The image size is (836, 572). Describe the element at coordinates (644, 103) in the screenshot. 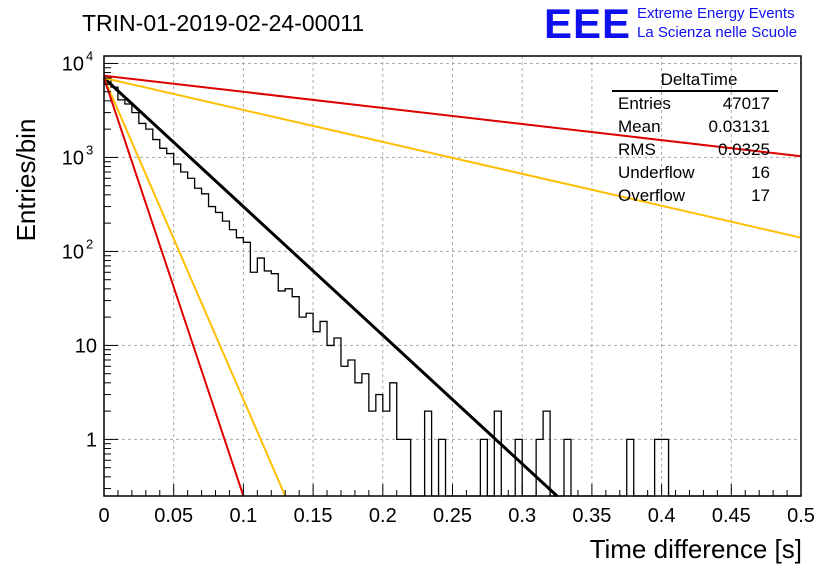

I see `stats-label: Entries` at that location.